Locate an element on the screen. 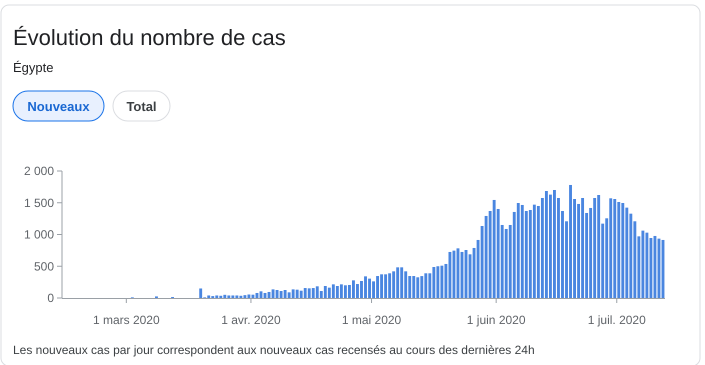 Image resolution: width=705 pixels, height=365 pixels. x-tick-label: 1 mai 2020 is located at coordinates (372, 320).